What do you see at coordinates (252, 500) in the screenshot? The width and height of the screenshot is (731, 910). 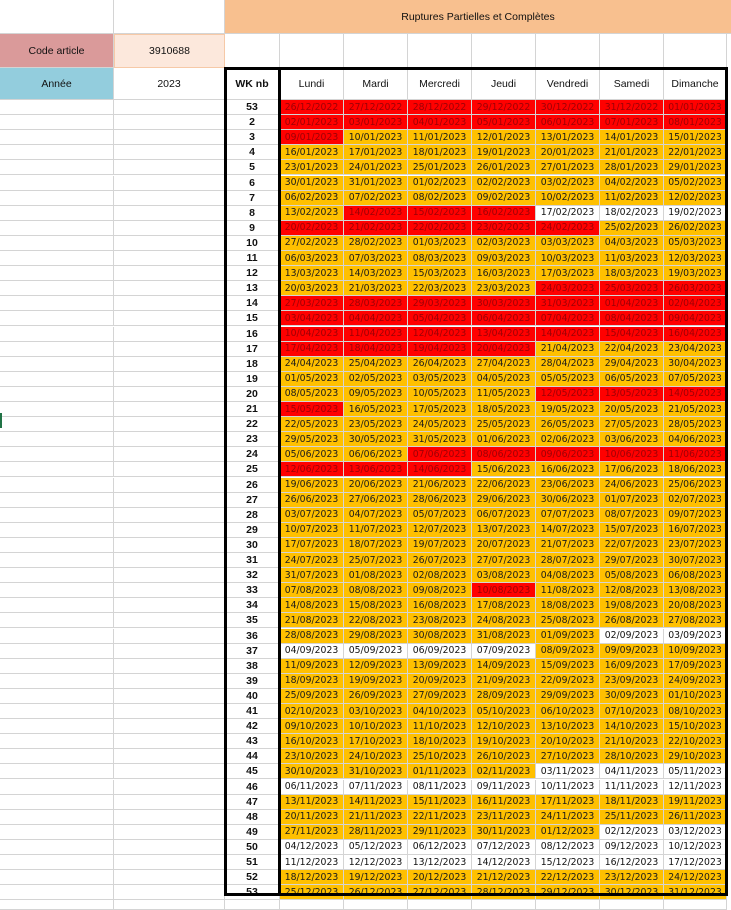 I see `week-number: 27` at bounding box center [252, 500].